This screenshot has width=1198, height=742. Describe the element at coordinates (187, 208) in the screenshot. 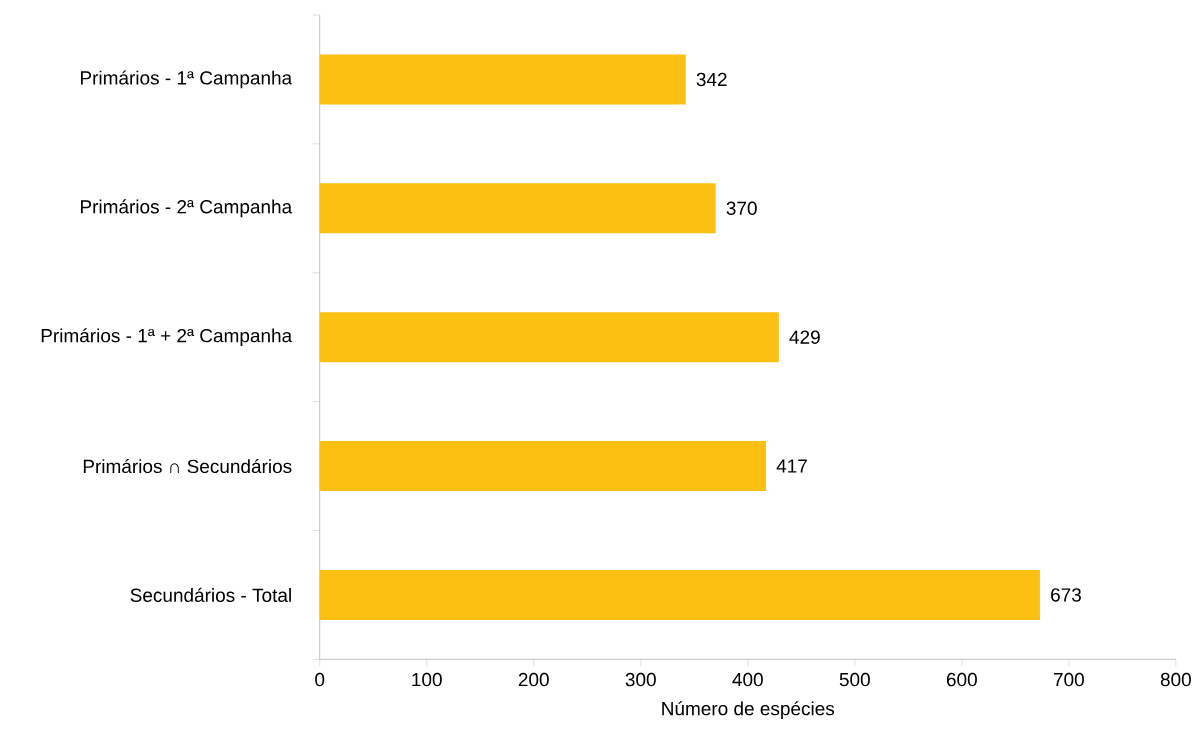

I see `y-tick-label: Primários - 2ª Campanha` at that location.